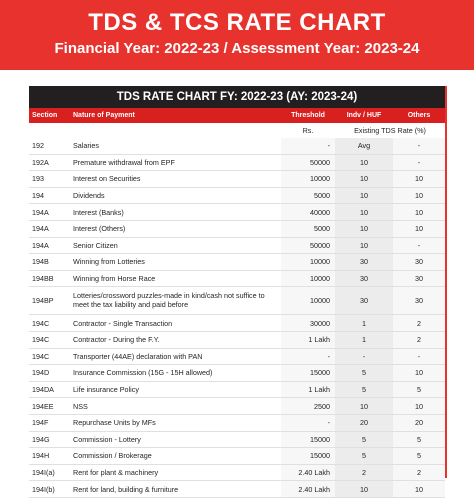 The image size is (474, 498). I want to click on cell-nature: Interest (Others), so click(175, 229).